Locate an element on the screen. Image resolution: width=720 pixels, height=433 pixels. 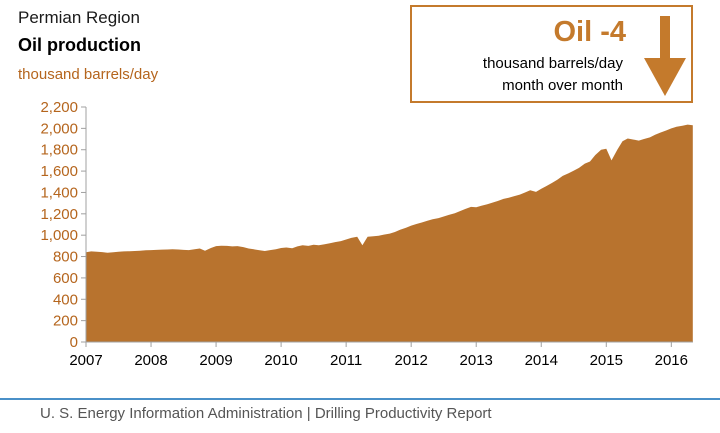
y-tick-label: 1,200 is located at coordinates (59, 214).